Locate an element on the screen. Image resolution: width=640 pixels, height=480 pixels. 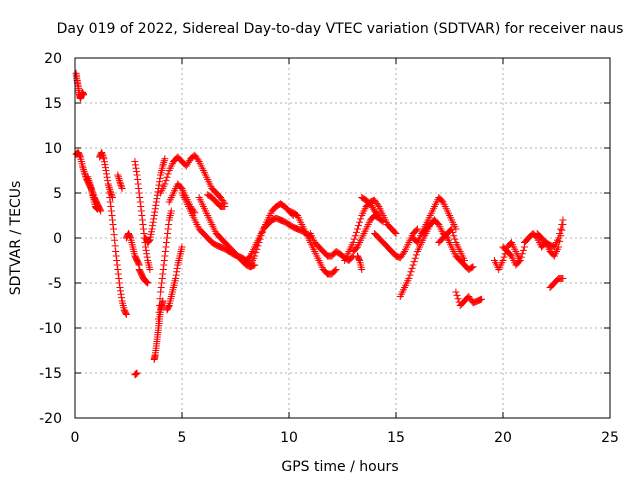
x-tick-label: 20 is located at coordinates (503, 438).